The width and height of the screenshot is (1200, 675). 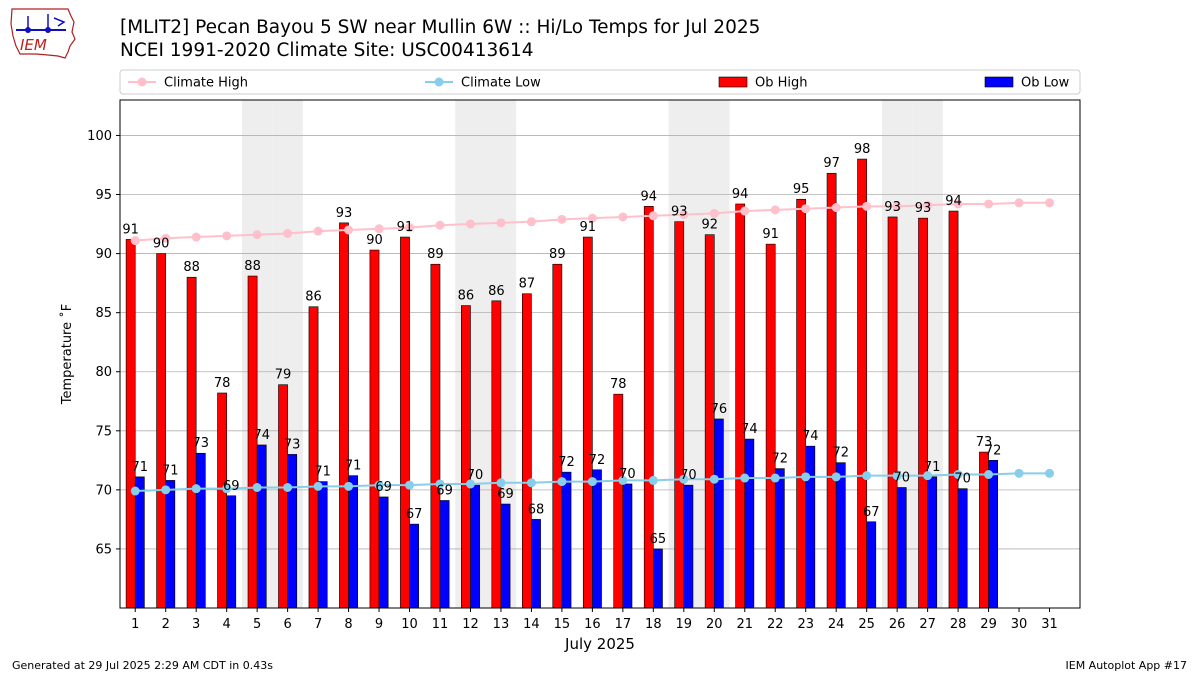 What do you see at coordinates (257, 624) in the screenshot?
I see `x-tick-label-5: 5` at bounding box center [257, 624].